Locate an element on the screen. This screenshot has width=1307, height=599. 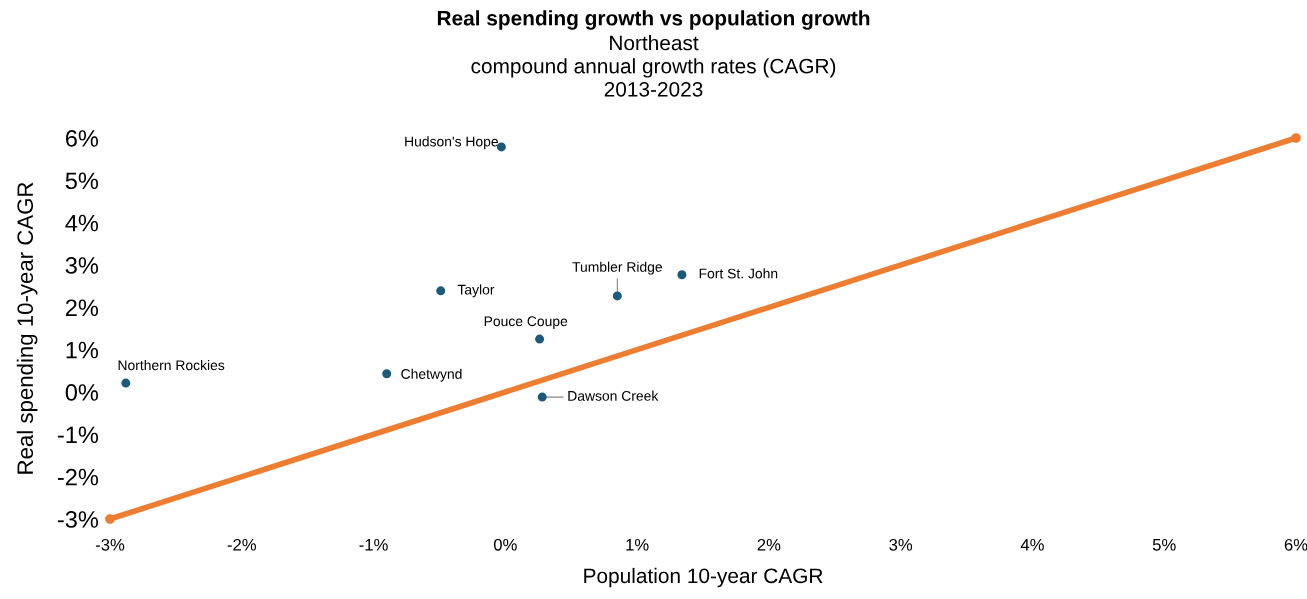
y-tick-label: 3% is located at coordinates (82, 265).